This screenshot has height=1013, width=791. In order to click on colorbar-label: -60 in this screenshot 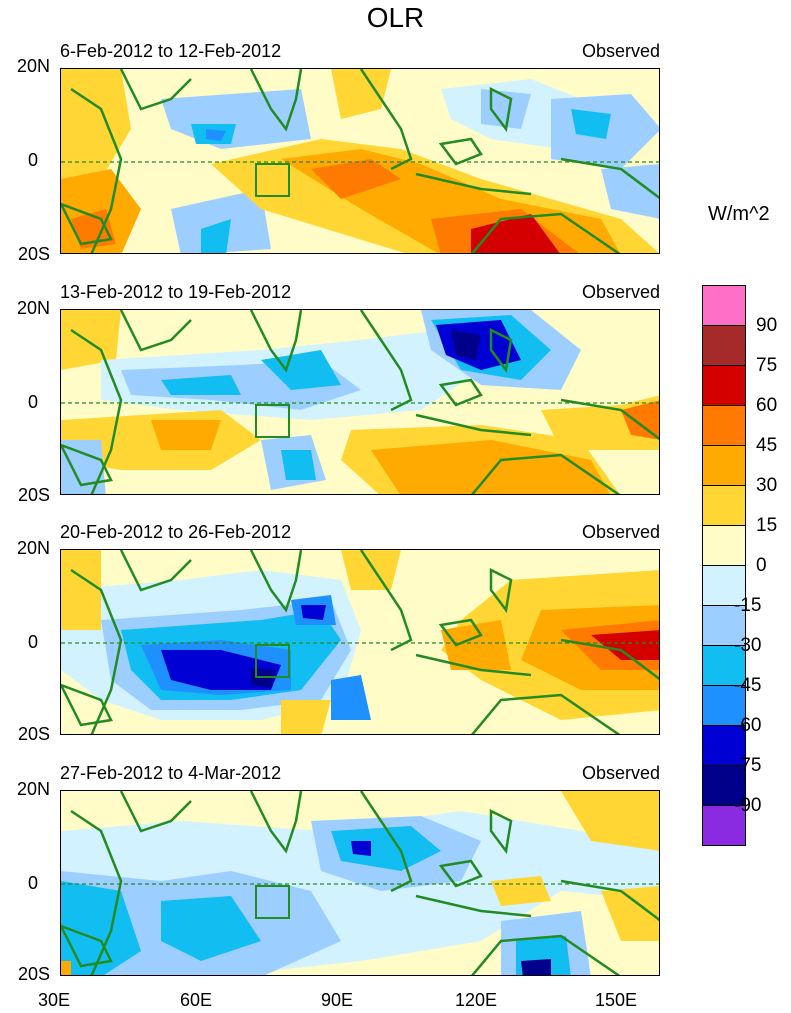, I will do `click(748, 725)`.